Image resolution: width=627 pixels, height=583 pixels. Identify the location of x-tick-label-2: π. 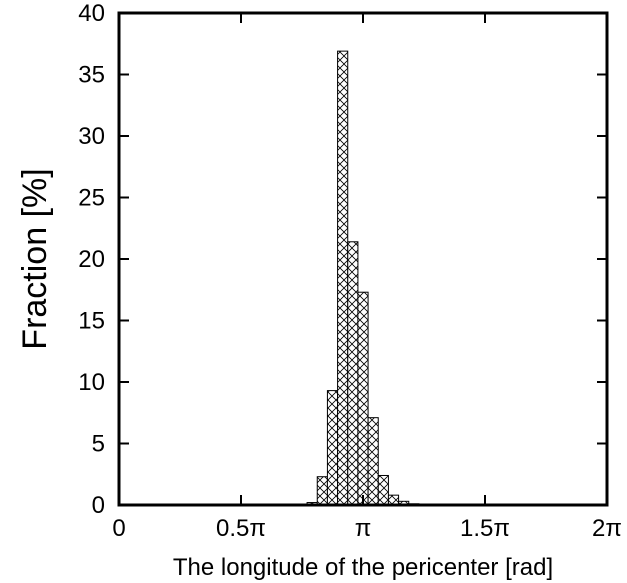
(363, 528).